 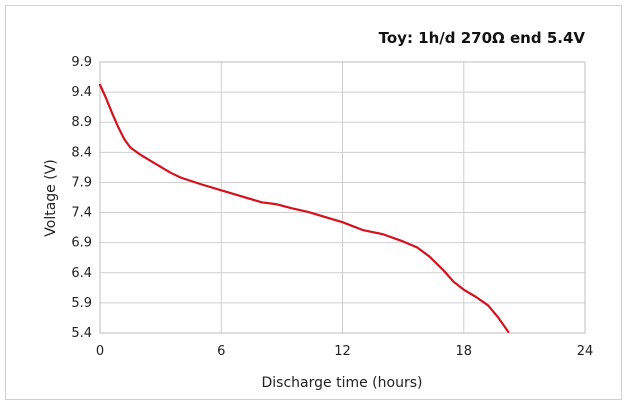 What do you see at coordinates (463, 351) in the screenshot?
I see `x-tick-label: 18` at bounding box center [463, 351].